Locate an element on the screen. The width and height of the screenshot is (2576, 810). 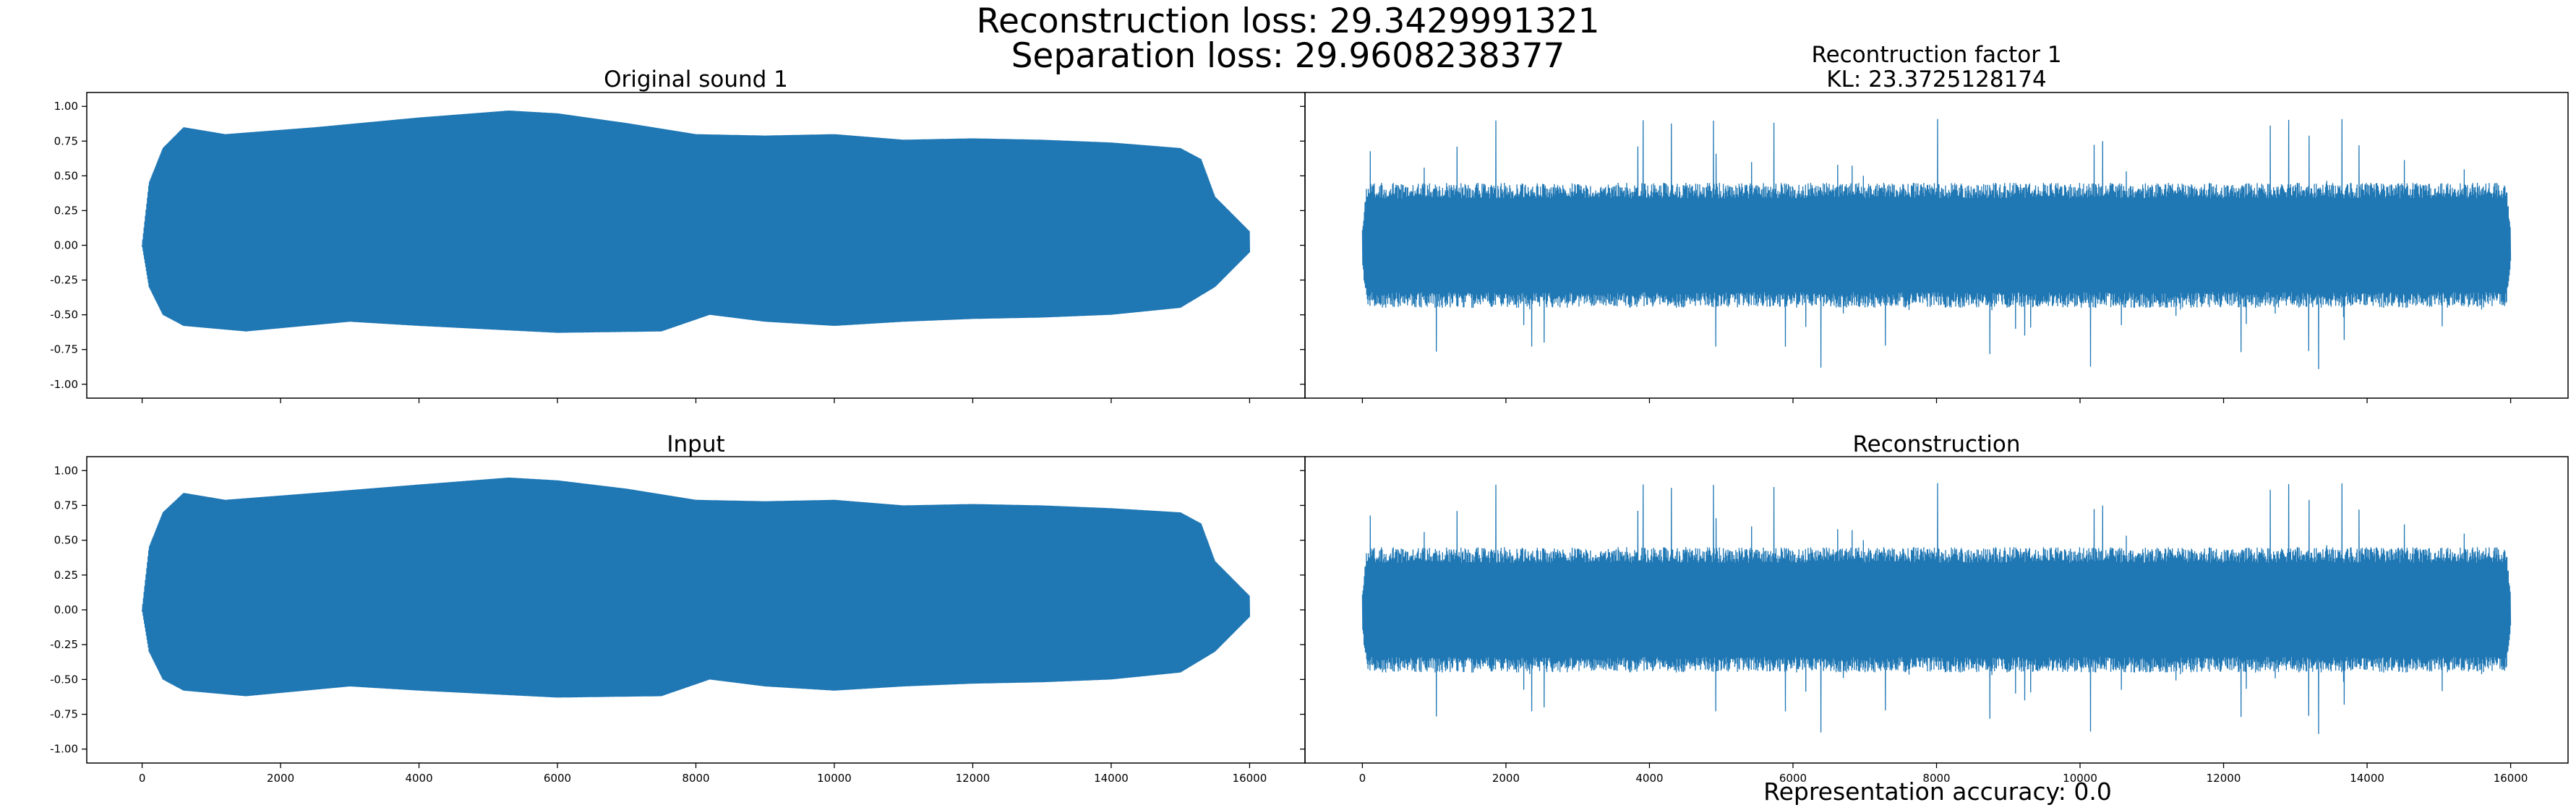
subplot-title: Reconstruction is located at coordinates (1936, 444).